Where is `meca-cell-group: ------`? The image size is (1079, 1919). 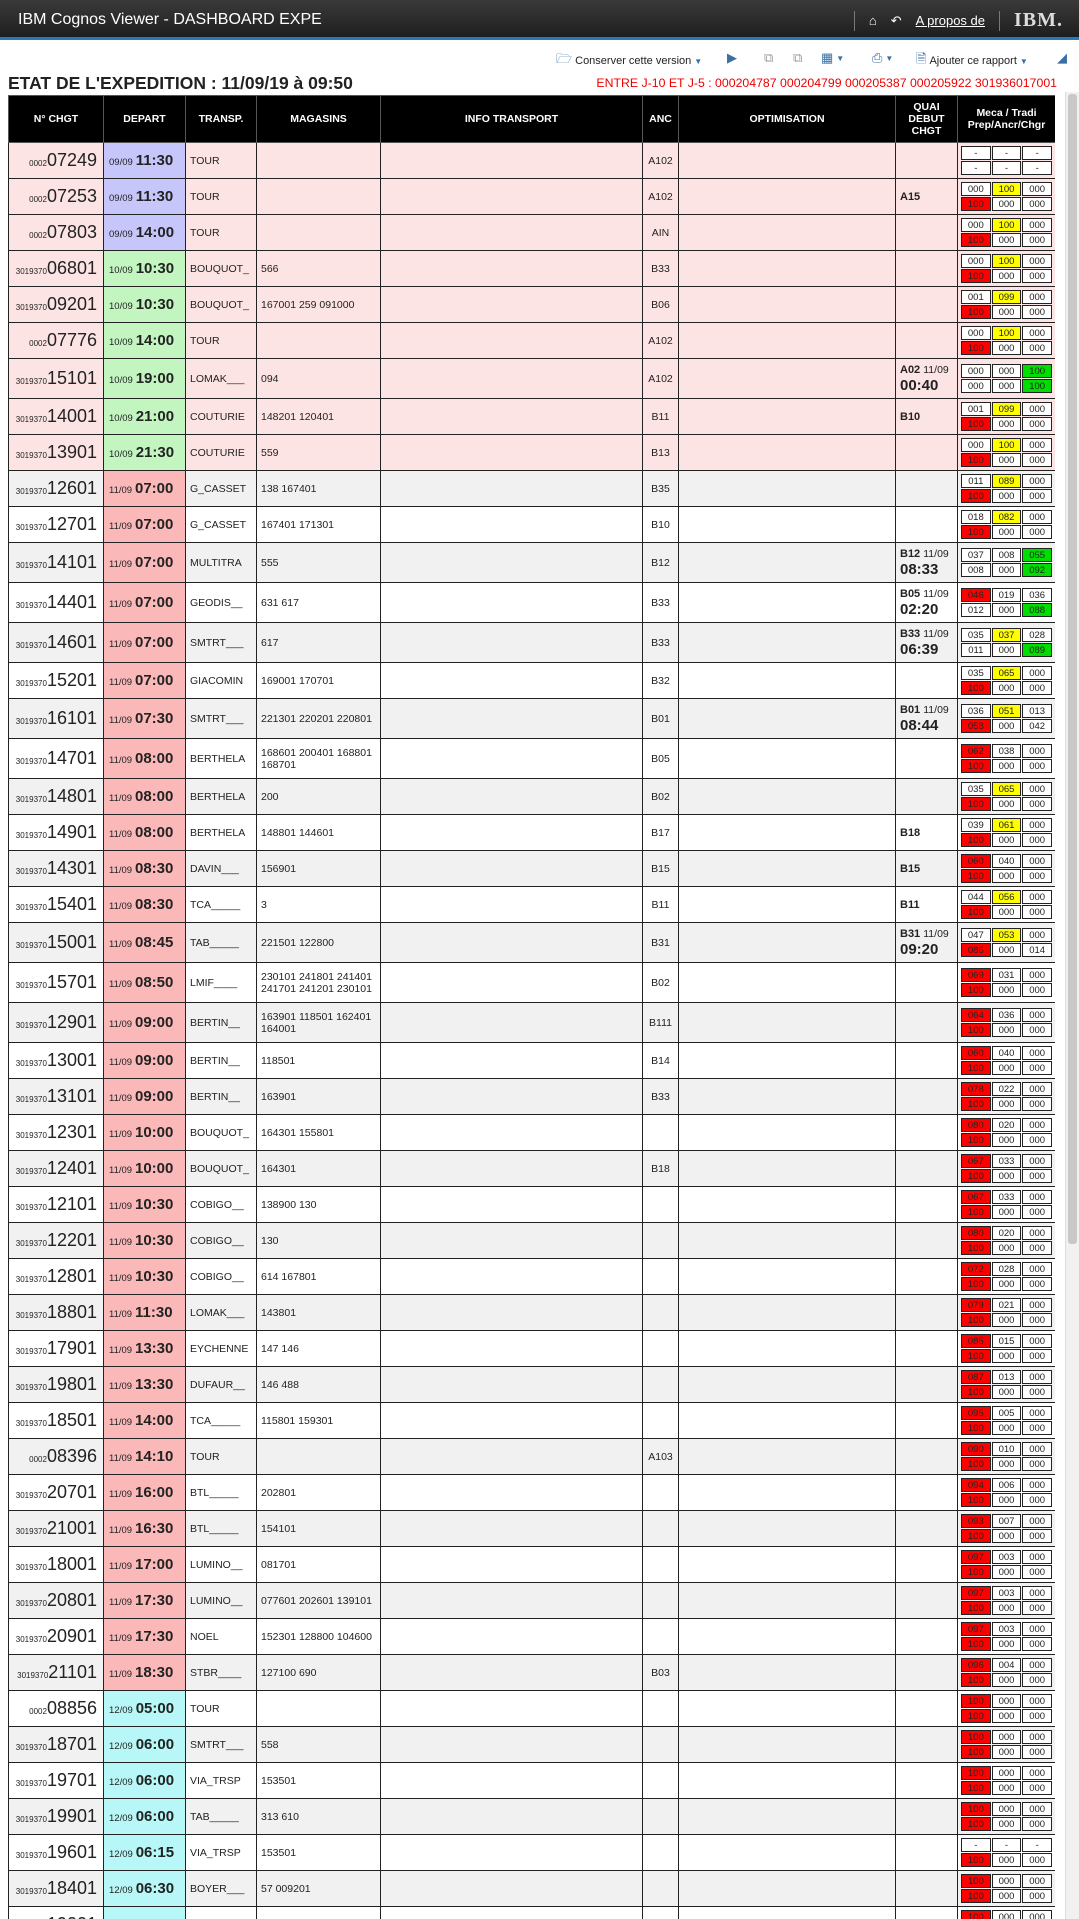 meca-cell-group: ------ is located at coordinates (1006, 160).